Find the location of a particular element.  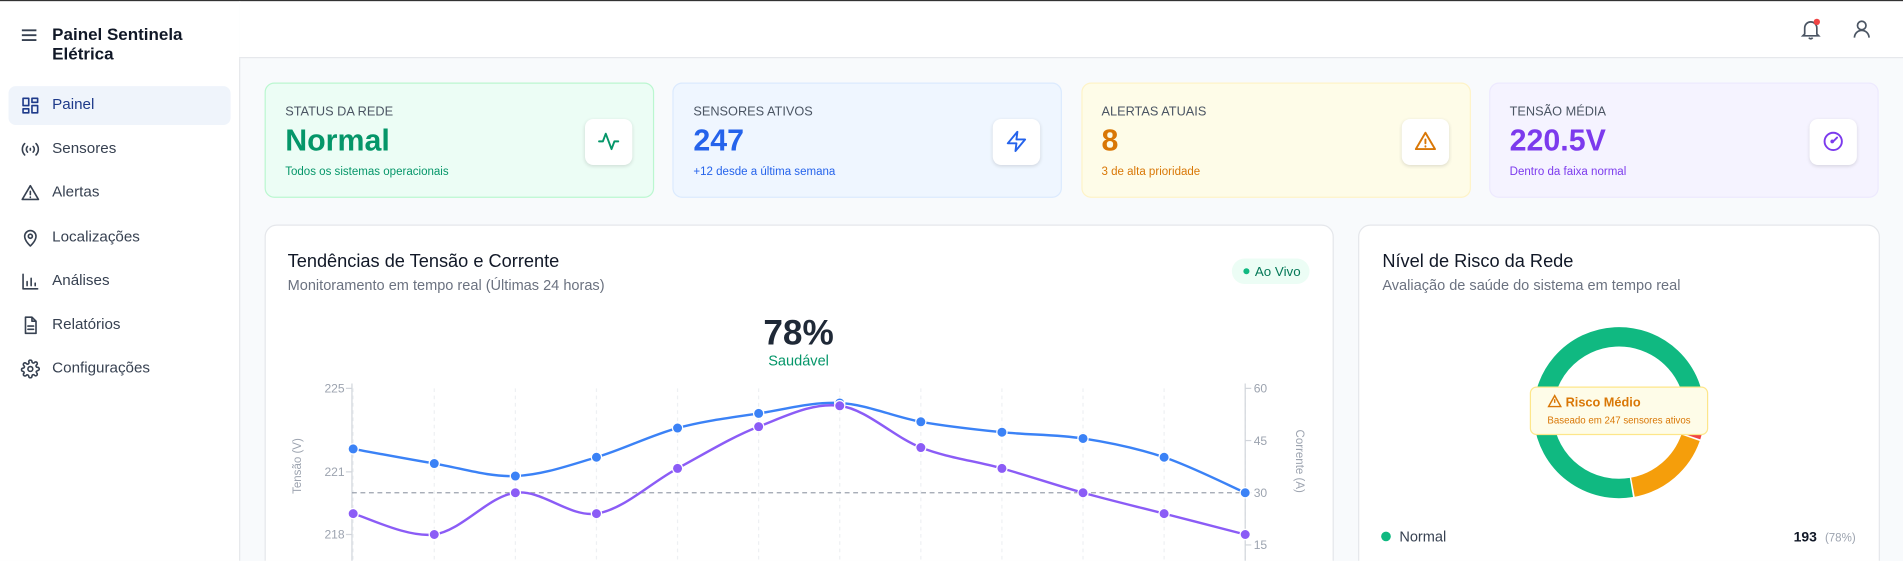

user-button is located at coordinates (1861, 28).